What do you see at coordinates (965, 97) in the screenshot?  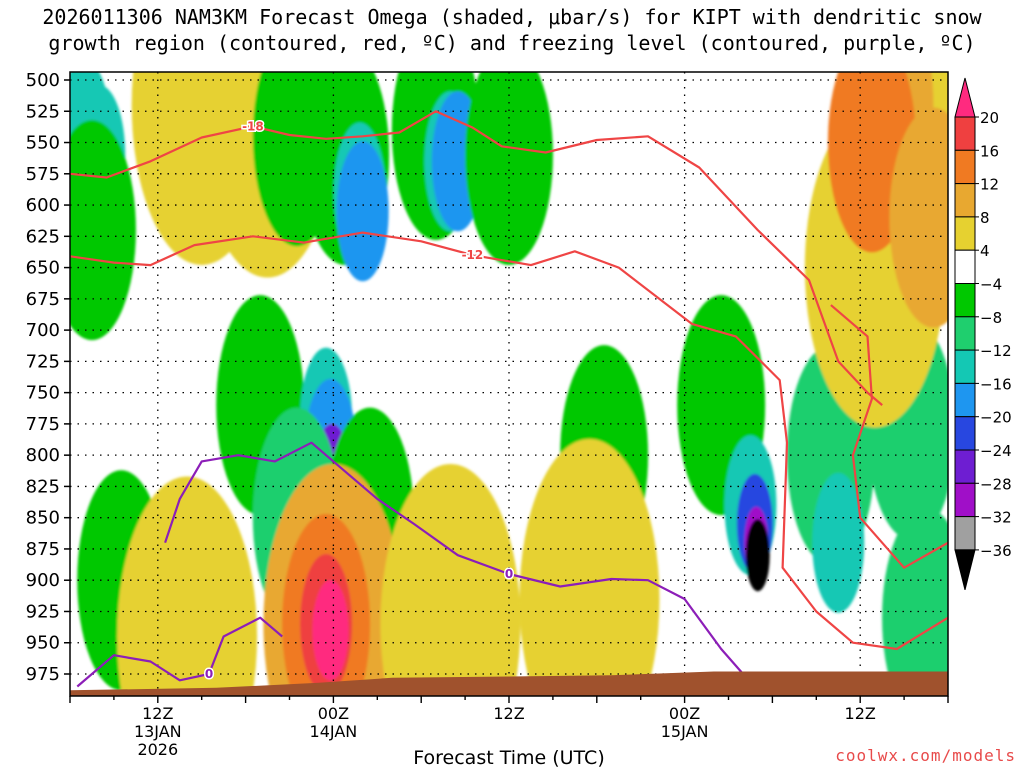 I see `colorbar-top-arrow` at bounding box center [965, 97].